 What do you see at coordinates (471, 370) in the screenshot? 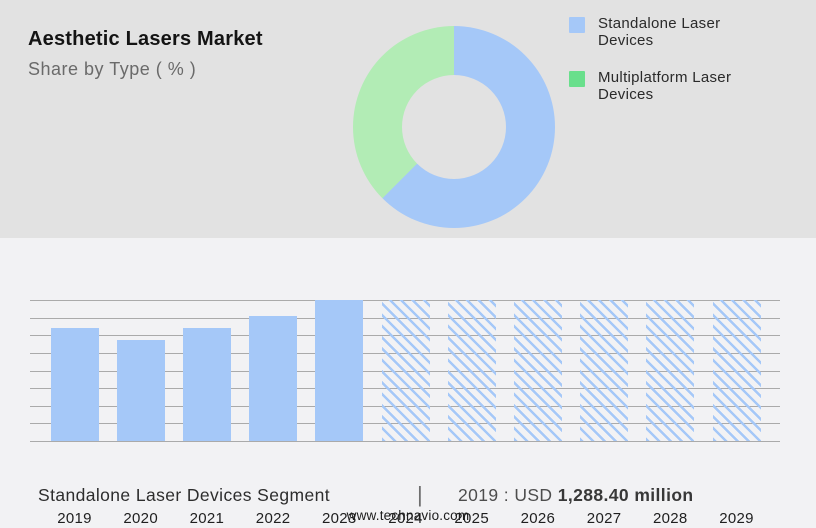
I see `bar-2025` at bounding box center [471, 370].